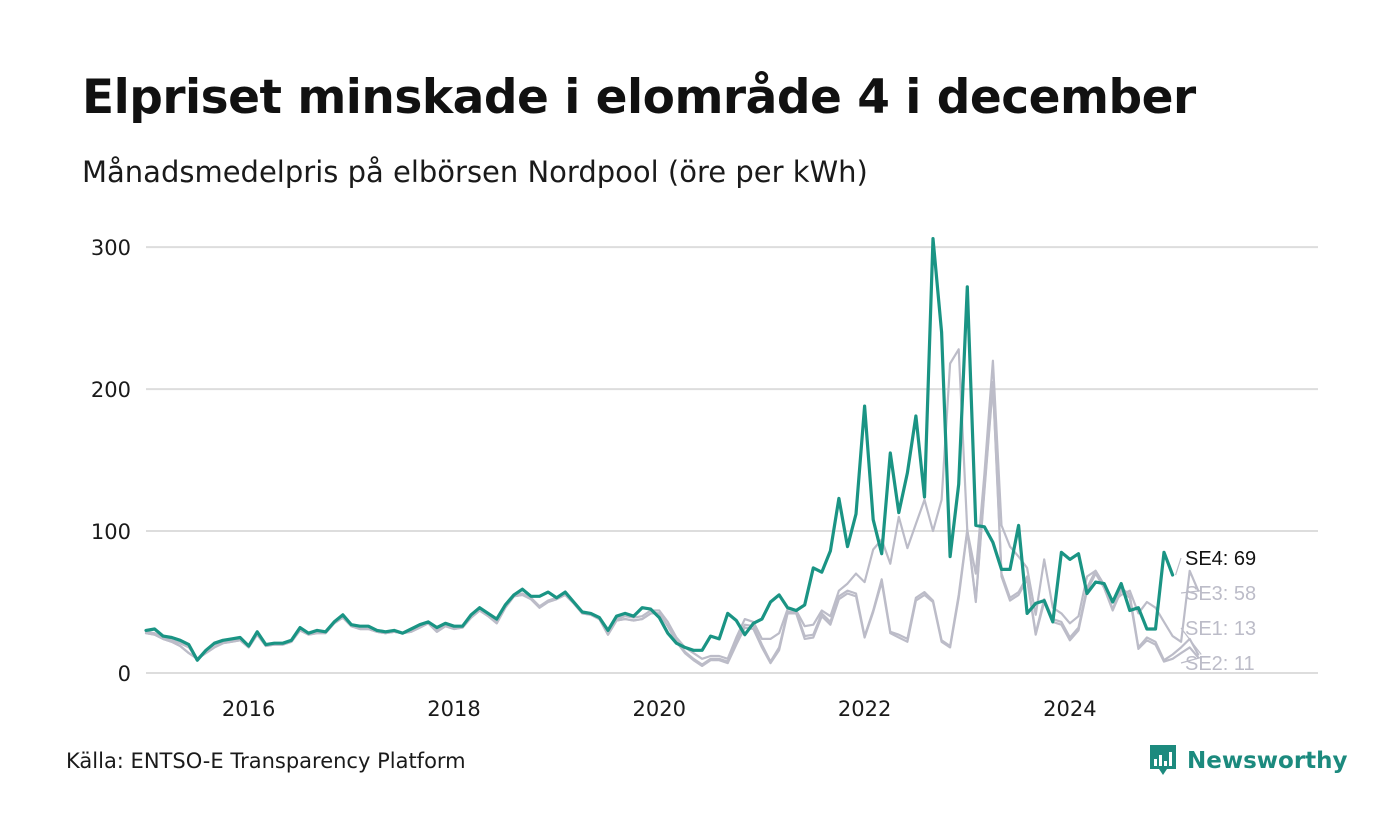 The height and width of the screenshot is (840, 1400). I want to click on end-label-se4: SE4: 69, so click(1220, 559).